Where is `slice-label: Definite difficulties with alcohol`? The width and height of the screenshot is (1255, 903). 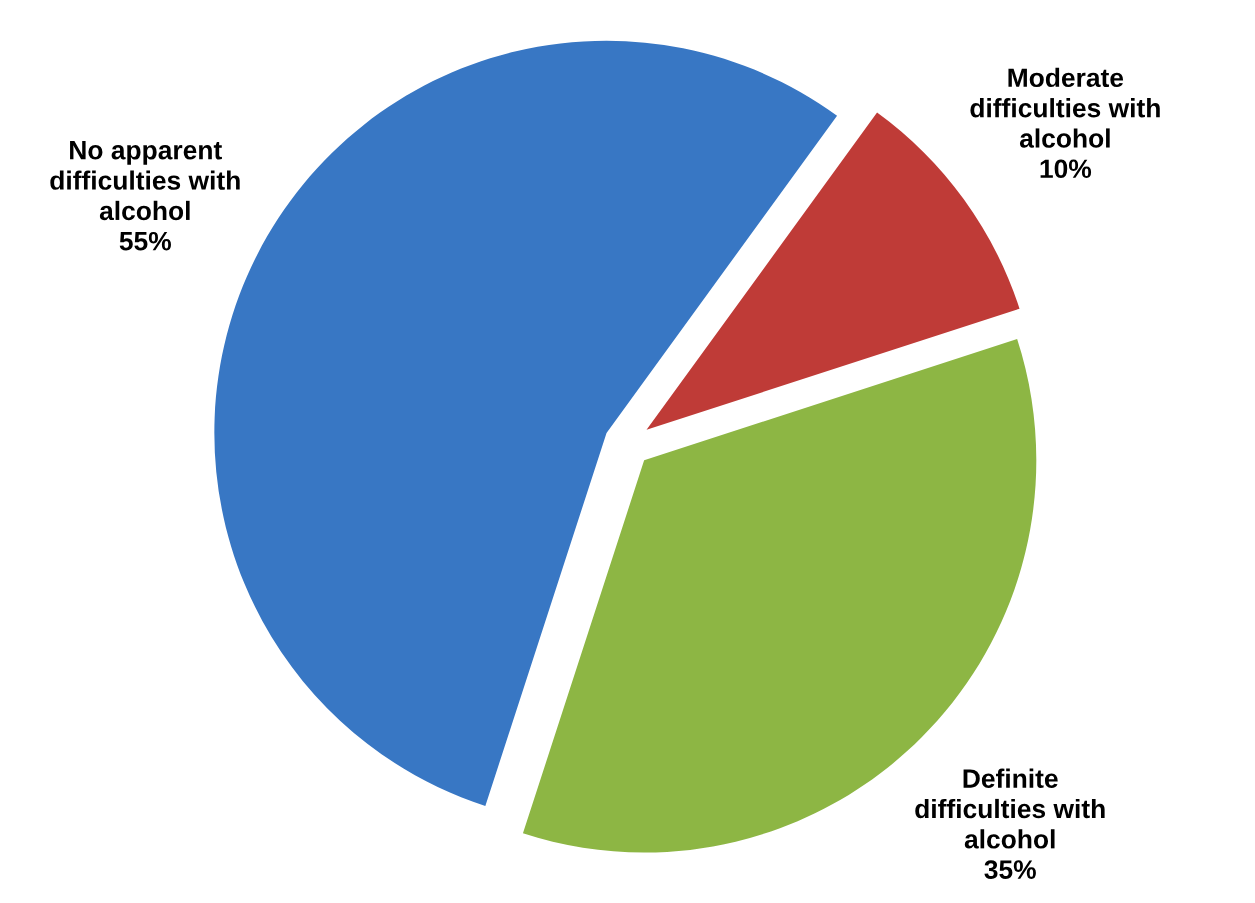
slice-label: Definite difficulties with alcohol is located at coordinates (1010, 808).